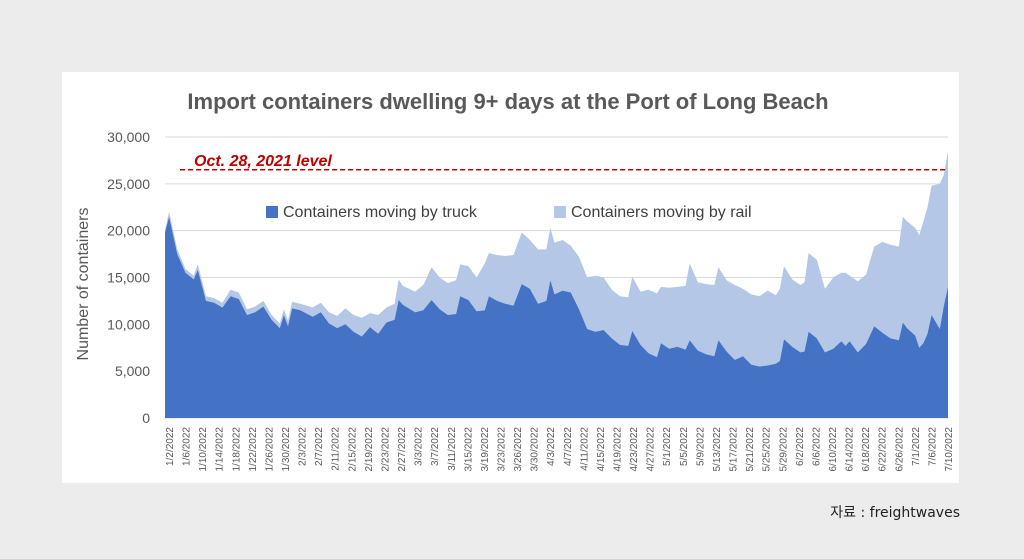 This screenshot has height=559, width=1024. Describe the element at coordinates (286, 449) in the screenshot. I see `x-tick-label: 1/30/2022` at that location.